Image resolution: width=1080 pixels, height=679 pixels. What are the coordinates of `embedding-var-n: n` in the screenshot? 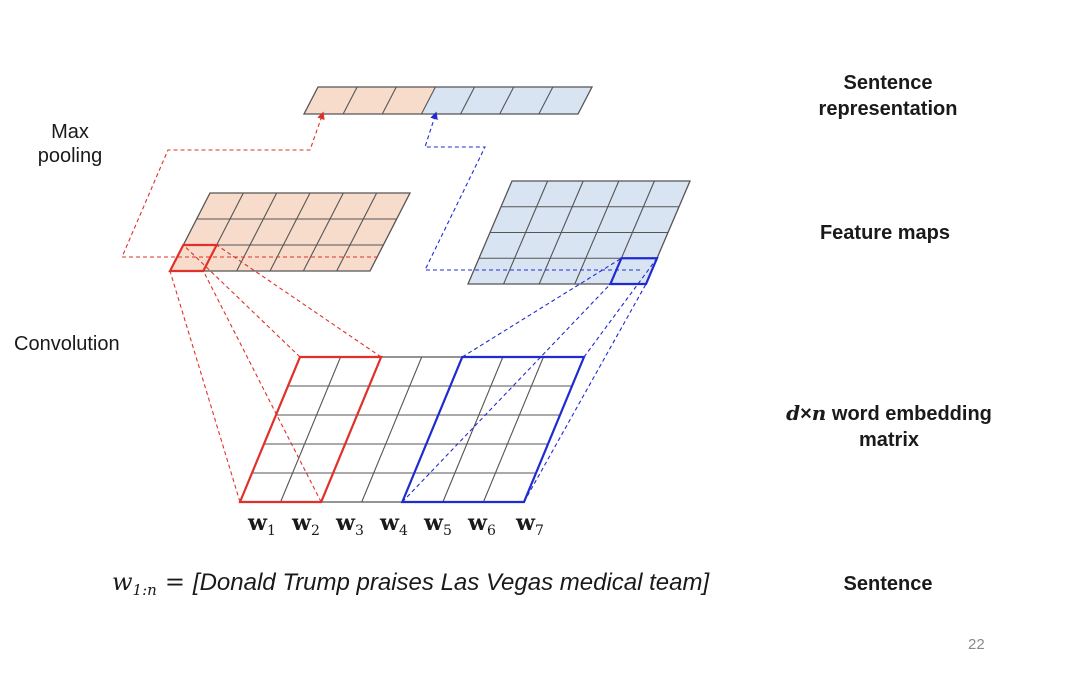 It's located at (819, 413).